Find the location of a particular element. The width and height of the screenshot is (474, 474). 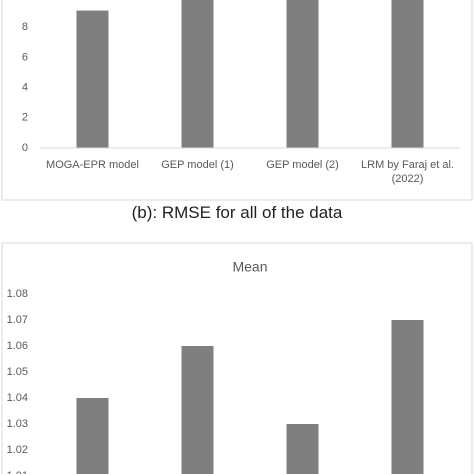

y-tick-label: 1.05 is located at coordinates (17, 372).